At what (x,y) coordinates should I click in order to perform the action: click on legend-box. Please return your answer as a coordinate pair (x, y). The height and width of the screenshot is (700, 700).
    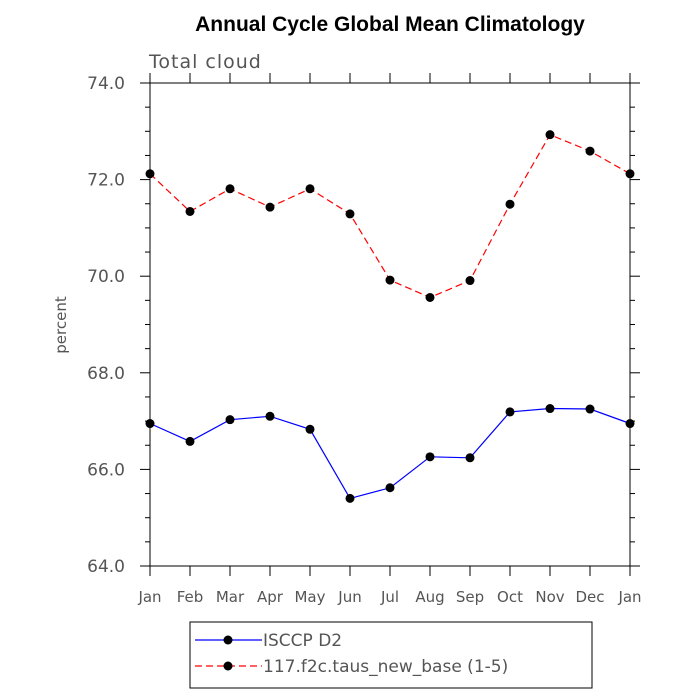
    Looking at the image, I should click on (391, 655).